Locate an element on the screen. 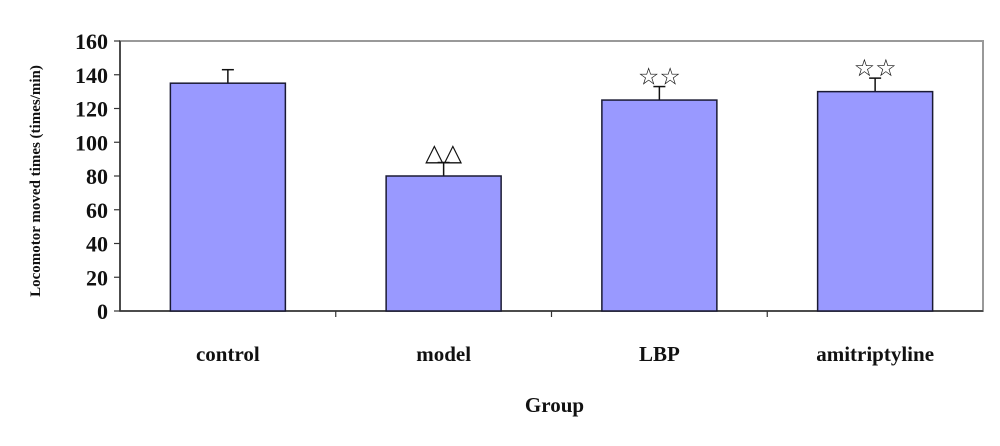  bar-group-control is located at coordinates (228, 190).